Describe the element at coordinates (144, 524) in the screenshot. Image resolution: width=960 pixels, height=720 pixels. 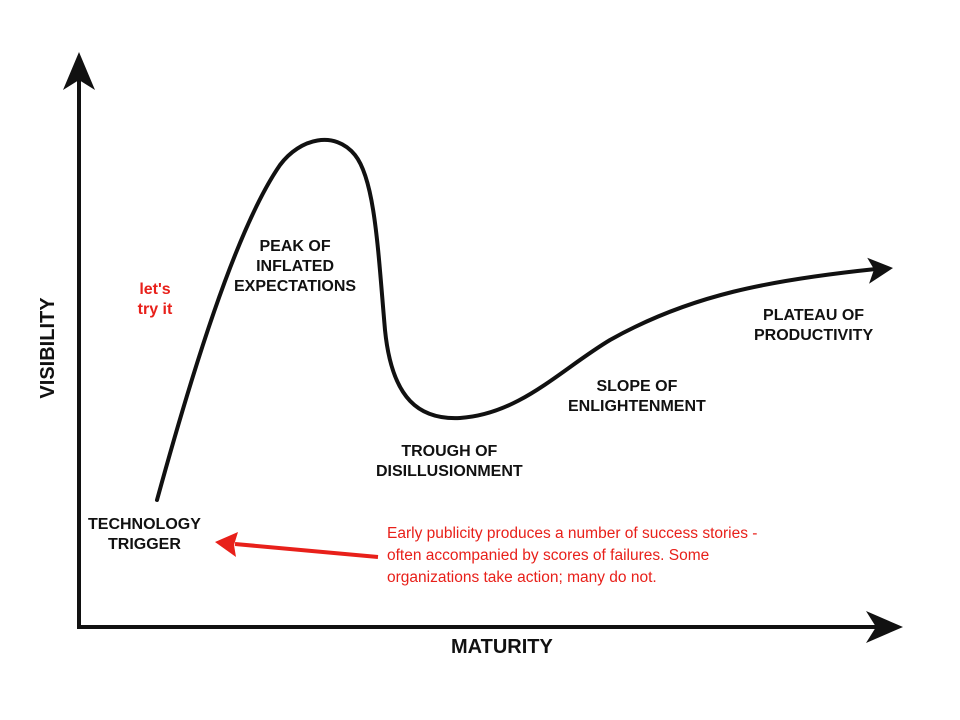
I see `phase-line: TECHNOLOGY` at that location.